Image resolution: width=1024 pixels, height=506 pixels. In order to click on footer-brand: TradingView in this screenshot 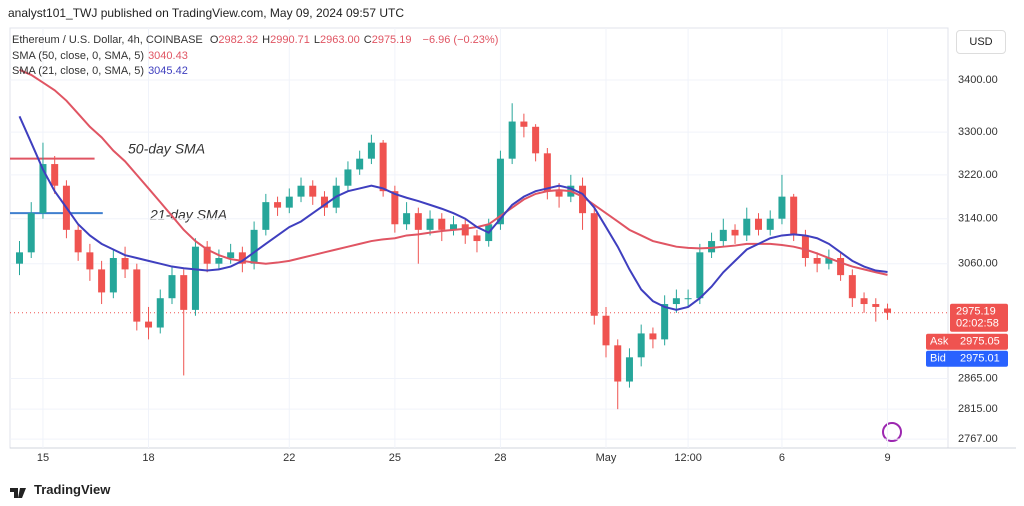, I will do `click(72, 489)`.